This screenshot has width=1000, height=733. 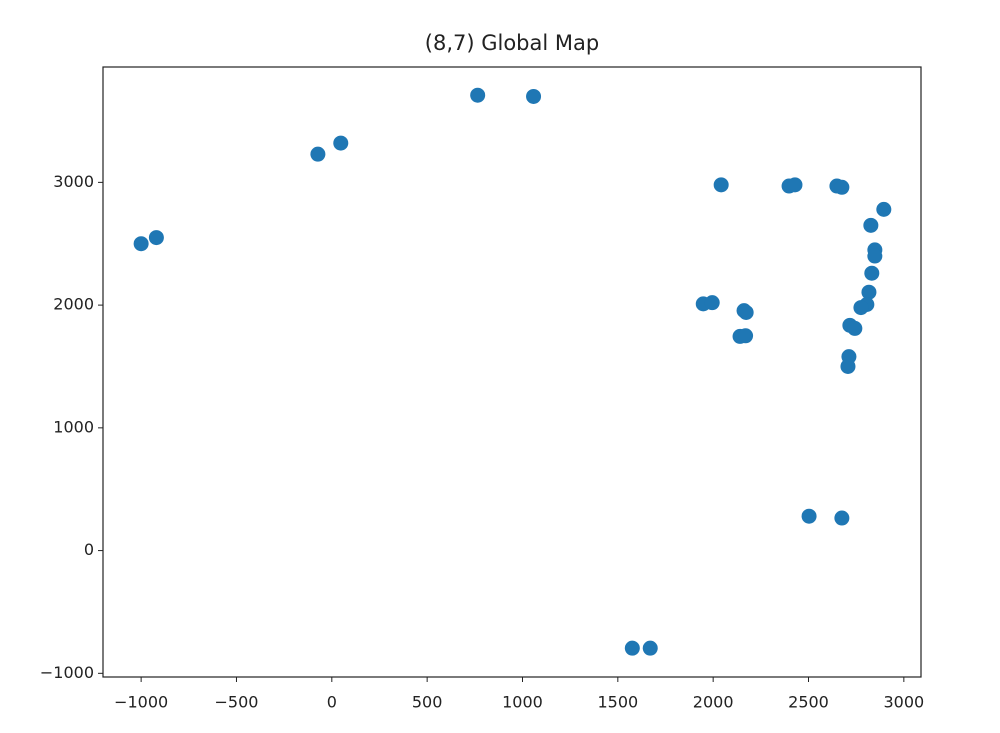 What do you see at coordinates (808, 702) in the screenshot?
I see `x-tick-label: 2500` at bounding box center [808, 702].